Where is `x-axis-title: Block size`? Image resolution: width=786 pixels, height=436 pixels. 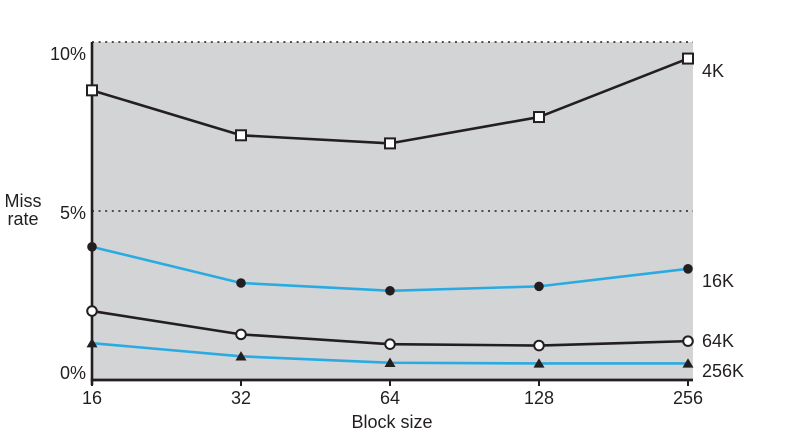 x-axis-title: Block size is located at coordinates (392, 422).